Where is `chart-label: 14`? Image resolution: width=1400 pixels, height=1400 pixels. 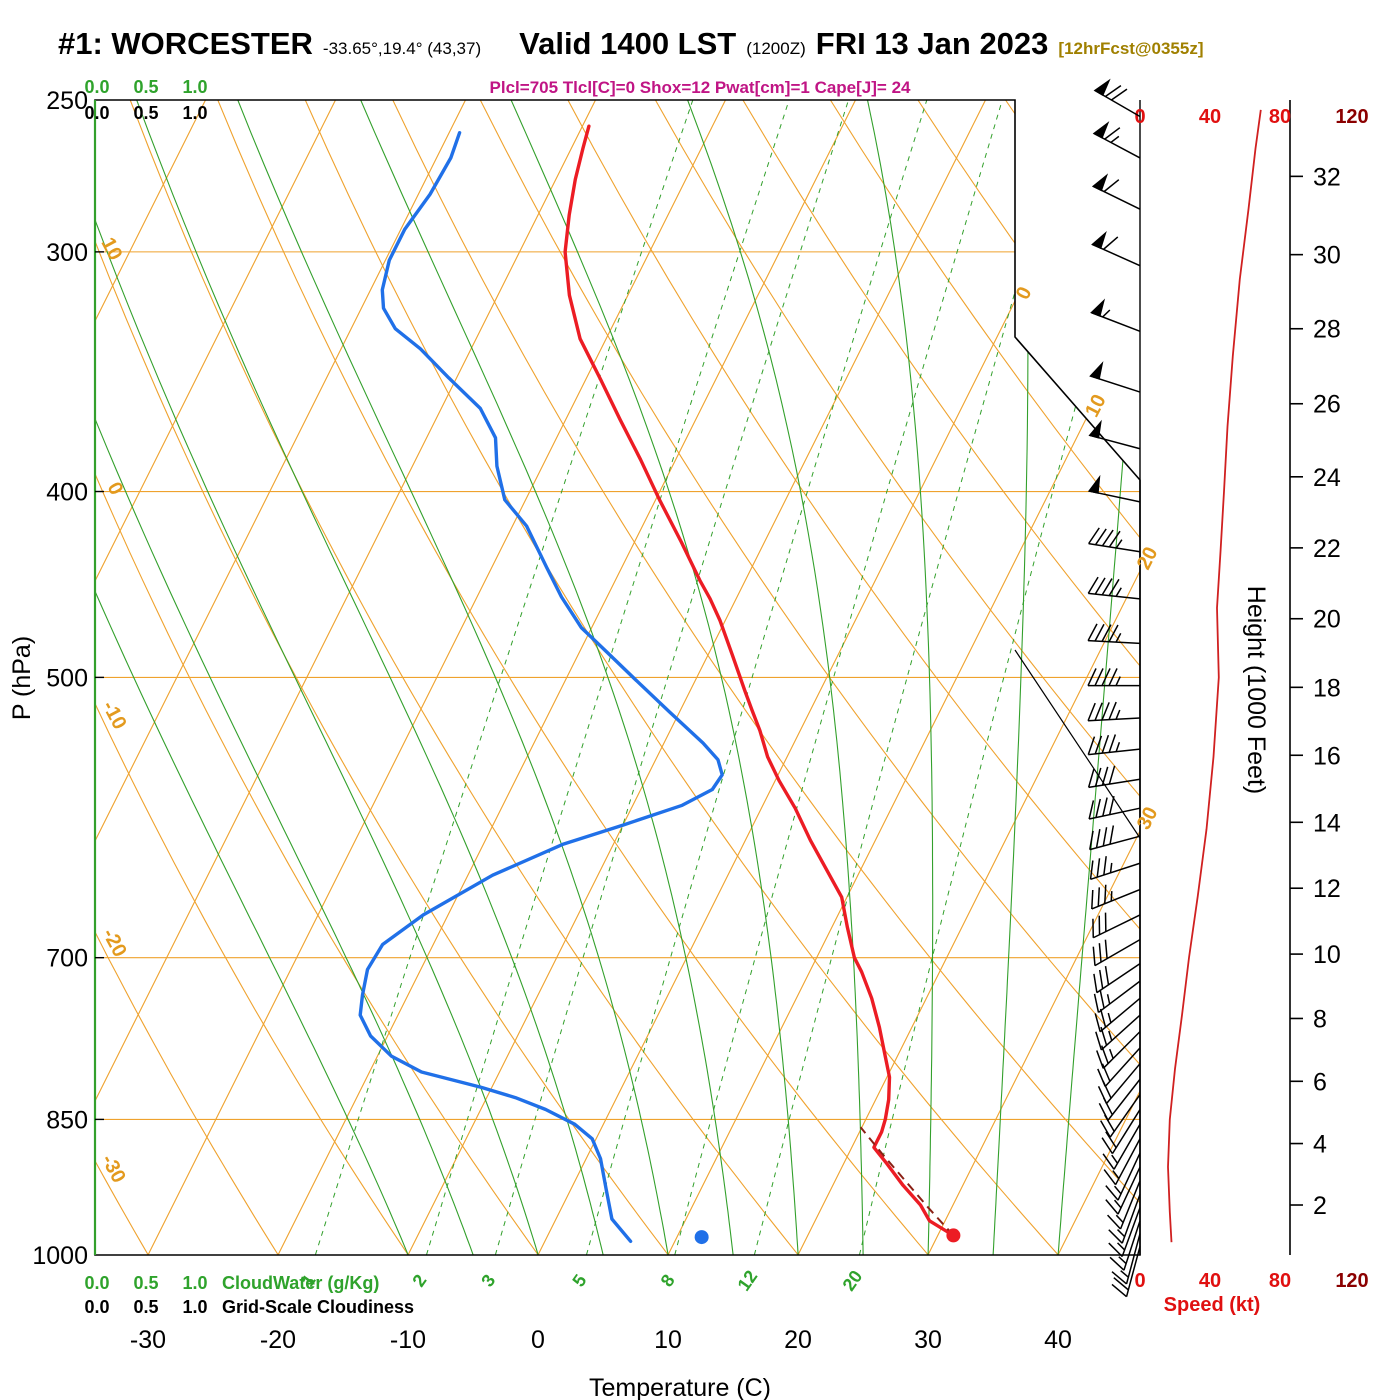
chart-label: 14 is located at coordinates (1327, 823).